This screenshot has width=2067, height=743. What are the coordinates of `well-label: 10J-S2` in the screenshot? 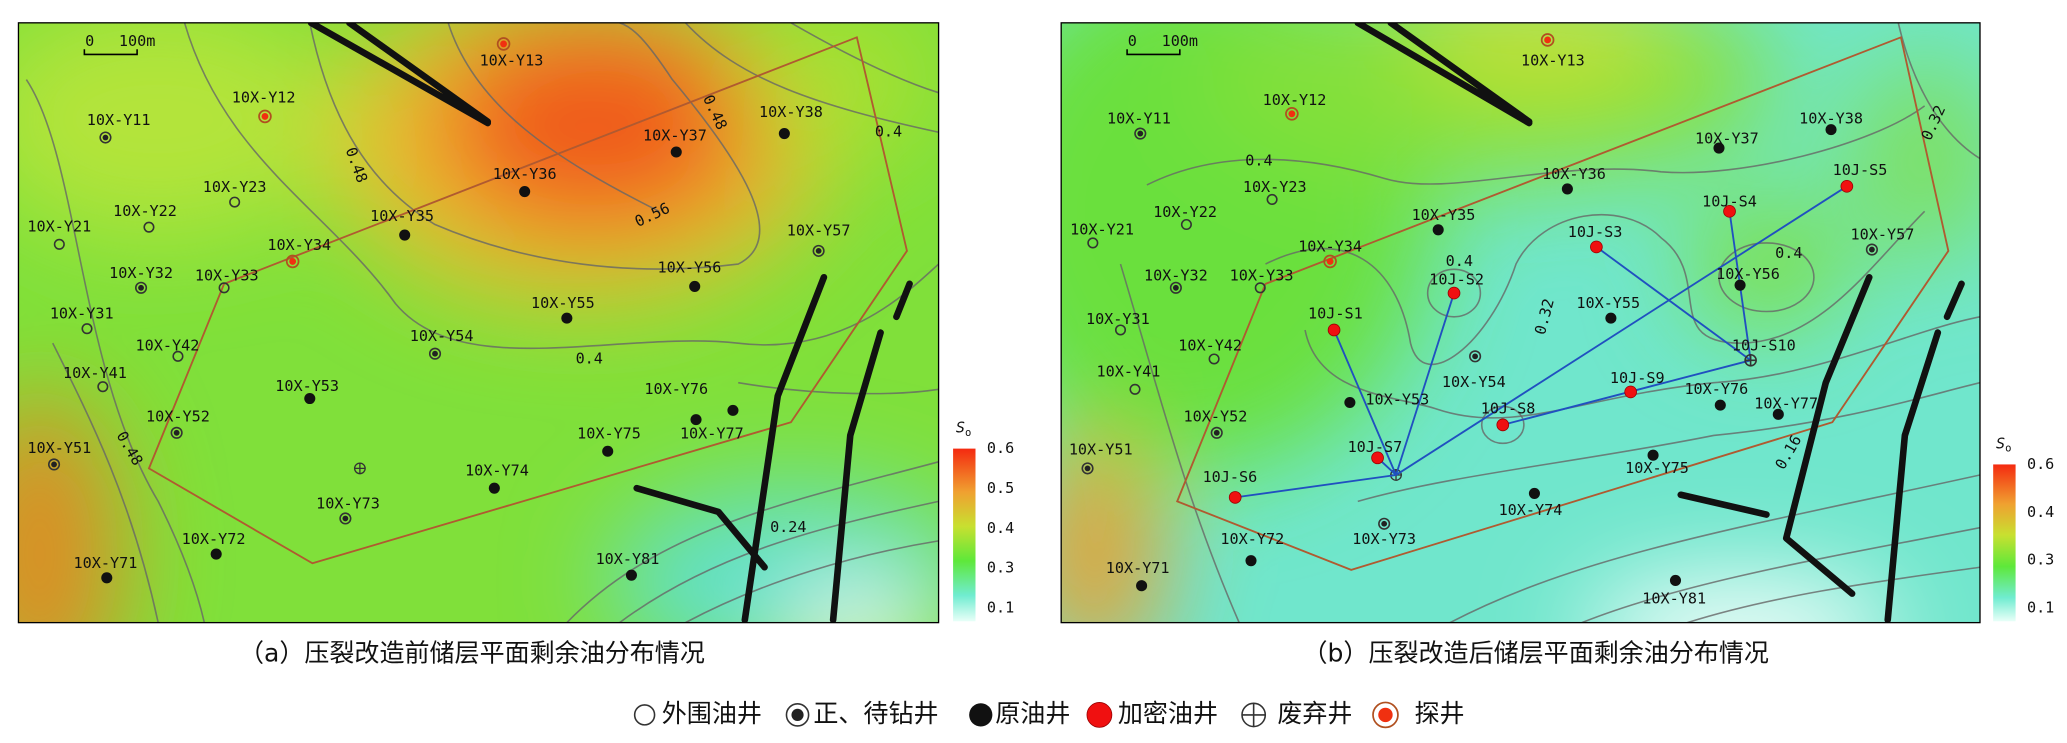 It's located at (1456, 279).